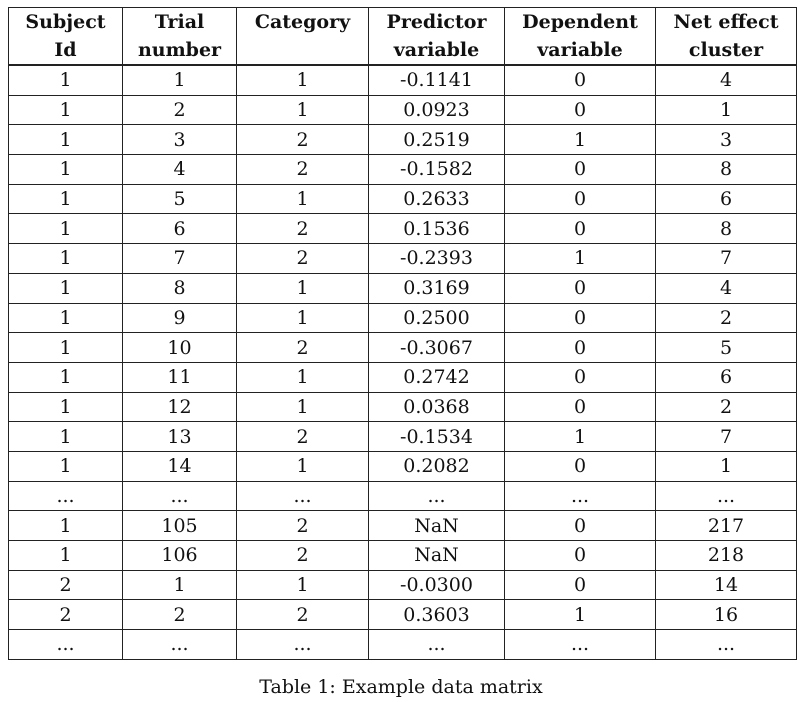  I want to click on table-row: 1 6 2 0.1536 0 8, so click(402, 229).